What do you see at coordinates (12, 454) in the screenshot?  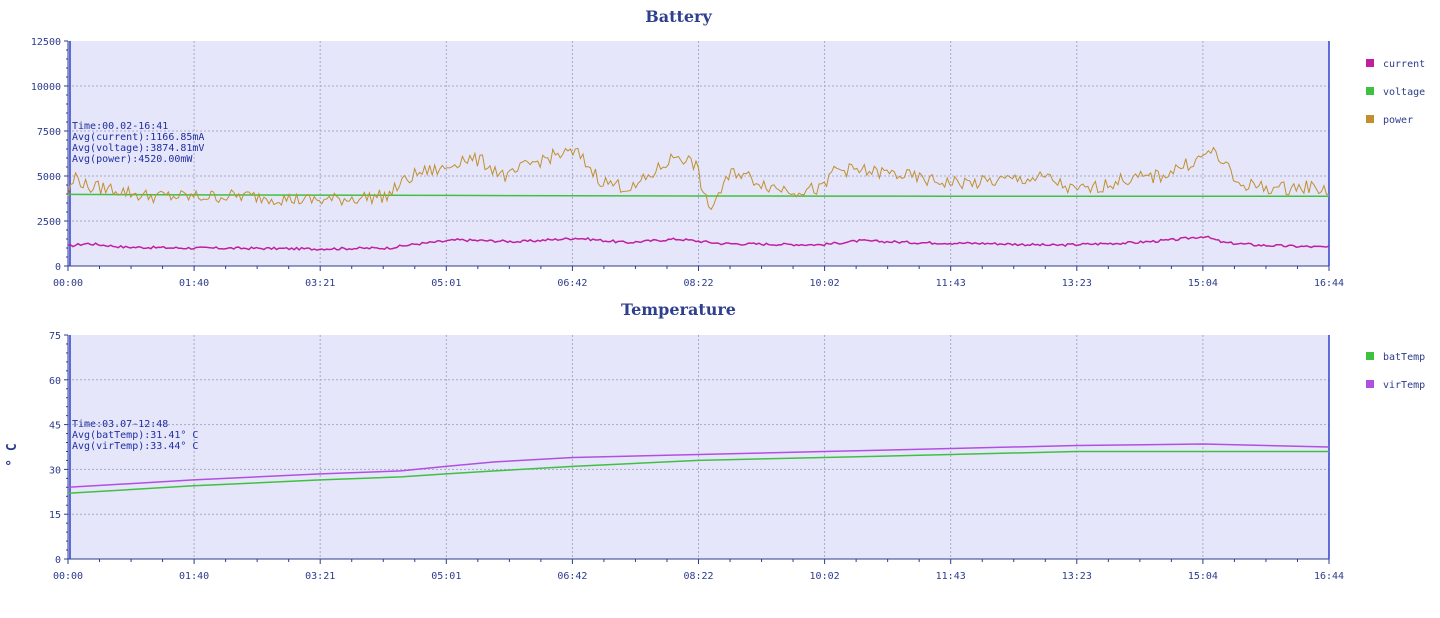 I see `chart2-y-axis-label: ° C` at bounding box center [12, 454].